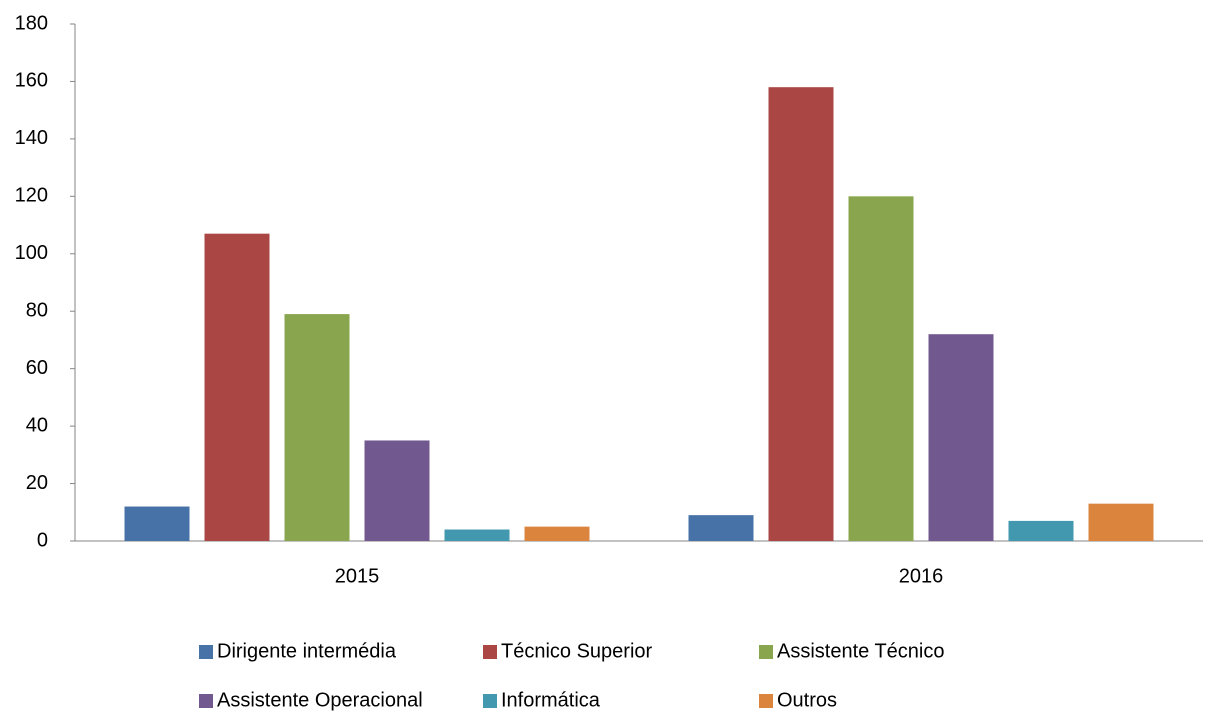 The image size is (1206, 713). I want to click on y-tick-label: 120, so click(31, 196).